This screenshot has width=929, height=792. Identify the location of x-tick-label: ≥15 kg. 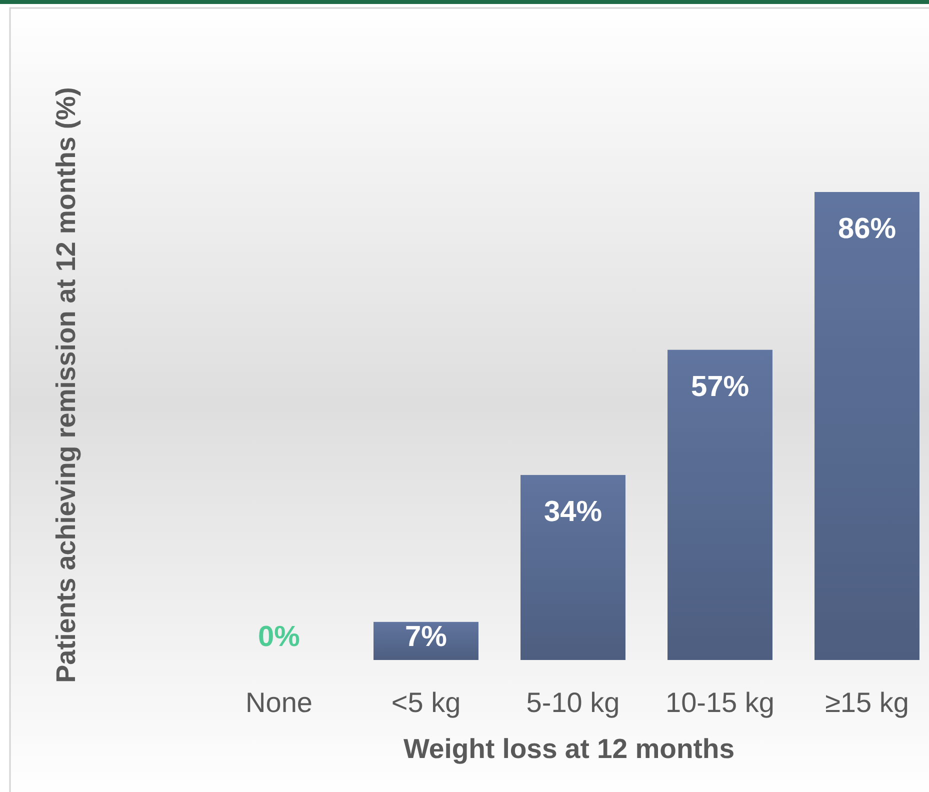
(867, 702).